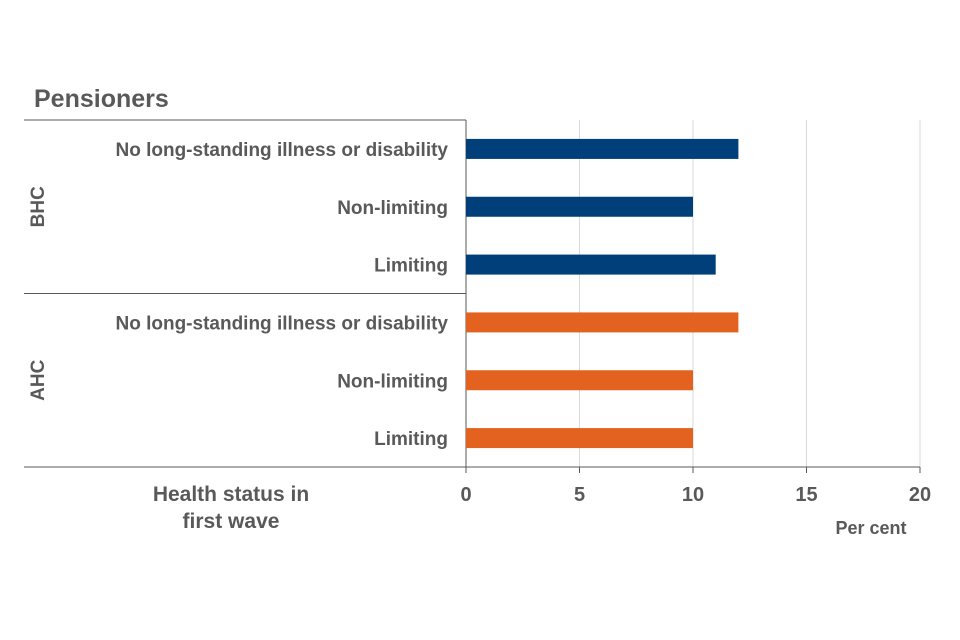 The image size is (960, 640). What do you see at coordinates (38, 293) in the screenshot?
I see `group-labels: BHC AHC` at bounding box center [38, 293].